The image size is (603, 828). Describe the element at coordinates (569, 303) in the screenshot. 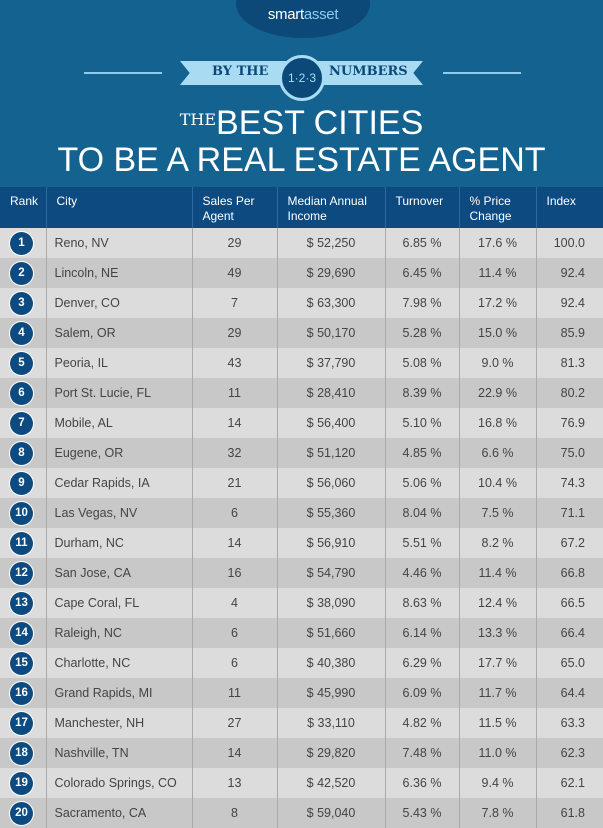

I see `cell-index: 92.4` at that location.